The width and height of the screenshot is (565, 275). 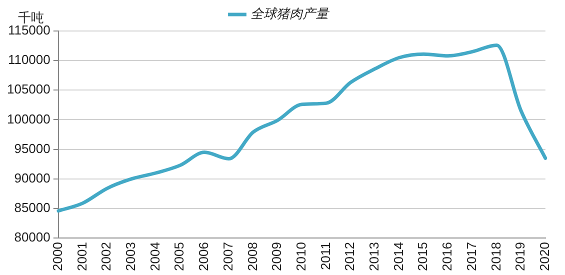 What do you see at coordinates (496, 256) in the screenshot?
I see `x-tick-label: 2018` at bounding box center [496, 256].